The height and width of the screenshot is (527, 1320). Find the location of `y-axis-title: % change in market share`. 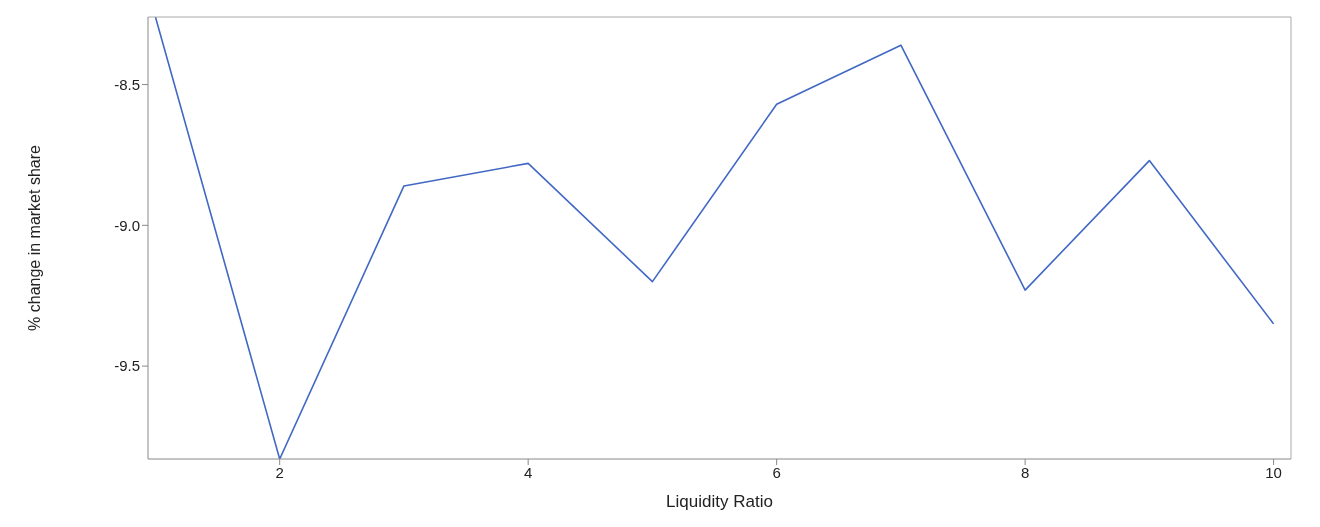

y-axis-title: % change in market share is located at coordinates (34, 237).